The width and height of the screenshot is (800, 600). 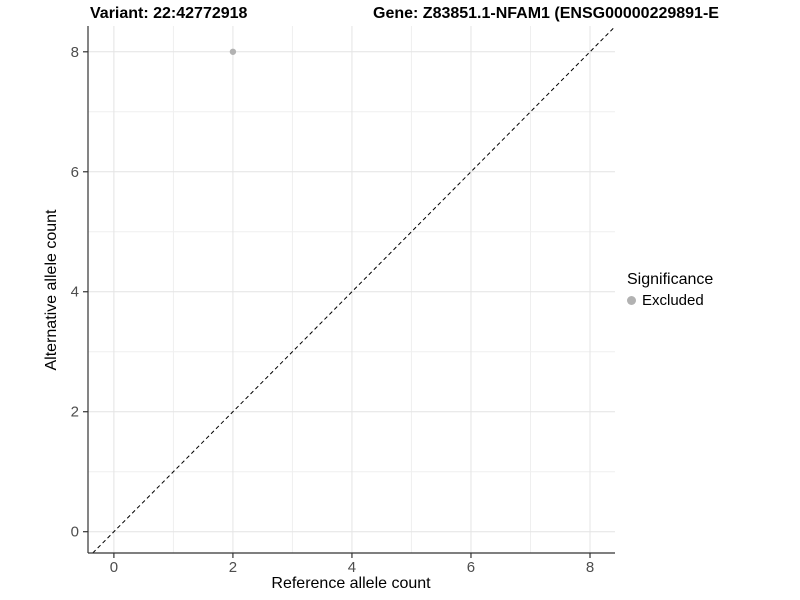 I want to click on y-axis-title: Alternative allele count, so click(x=51, y=290).